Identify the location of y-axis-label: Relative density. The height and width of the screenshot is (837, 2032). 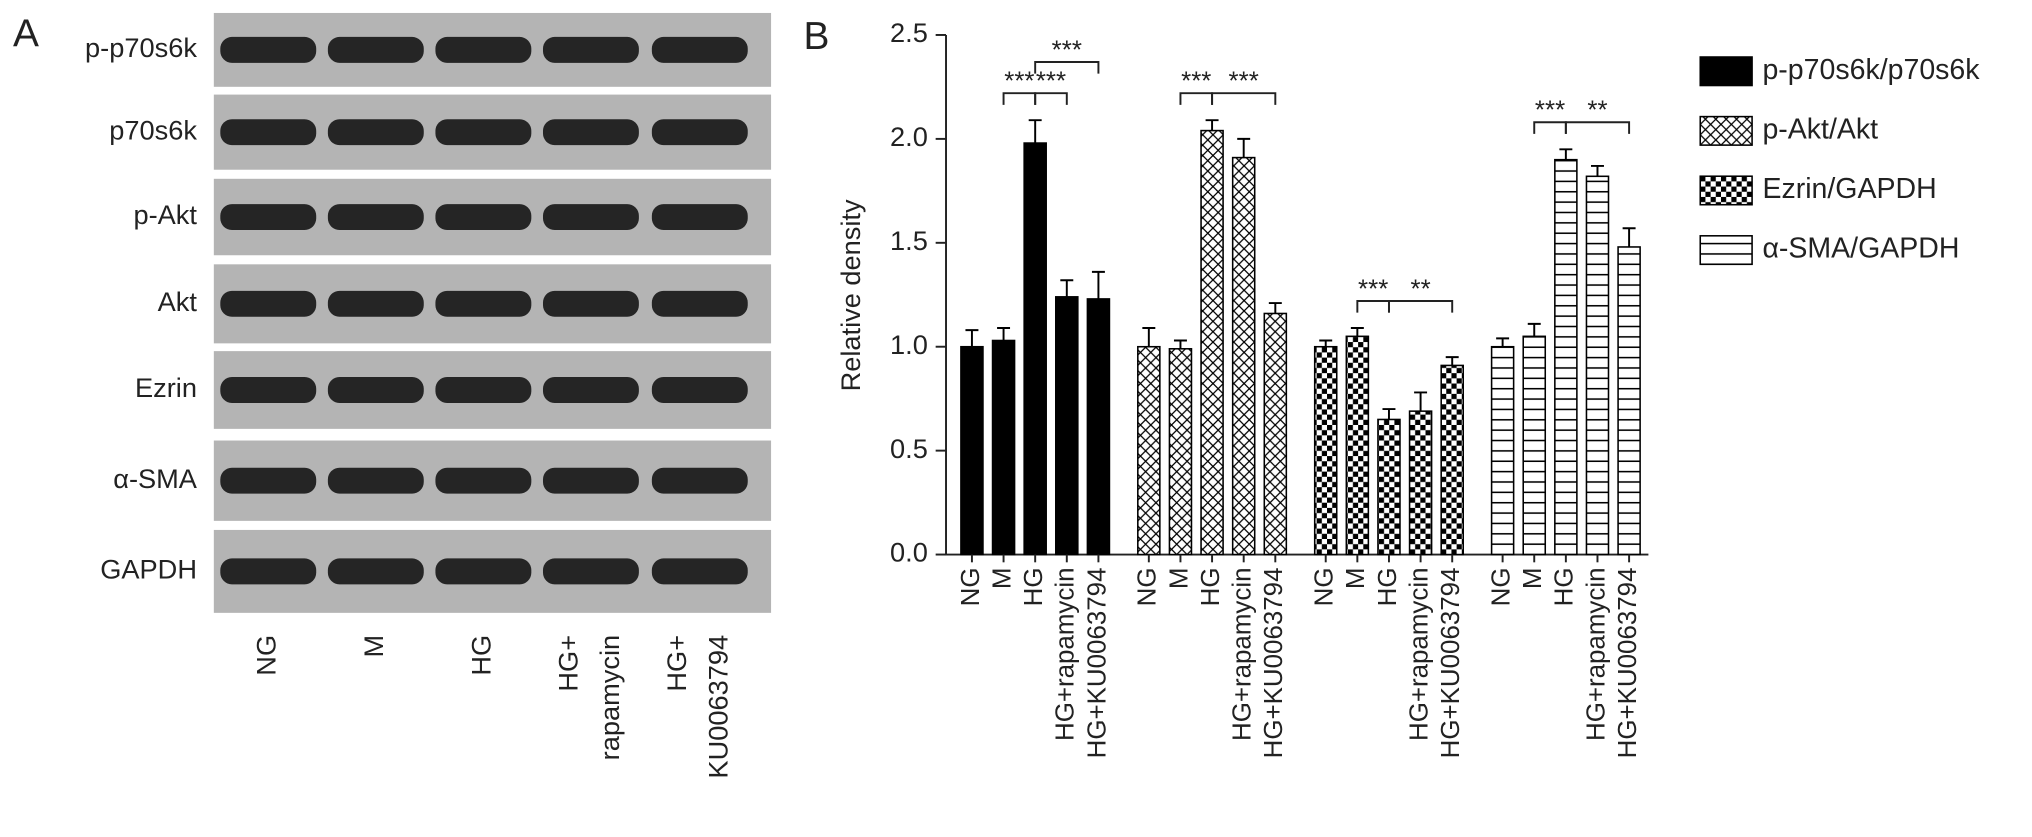
(850, 295).